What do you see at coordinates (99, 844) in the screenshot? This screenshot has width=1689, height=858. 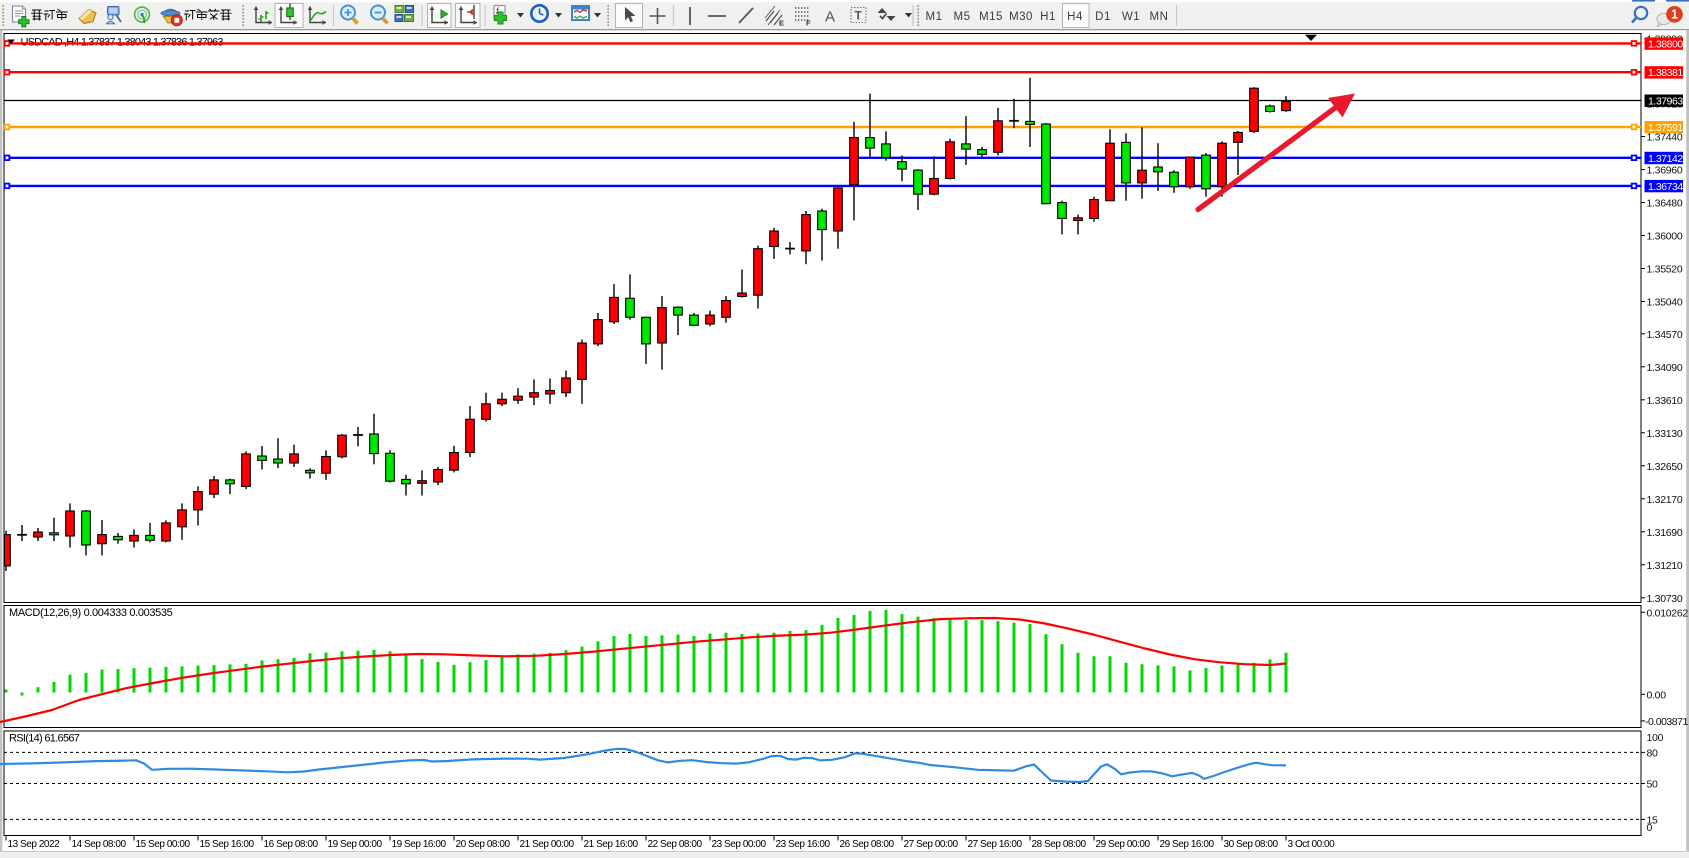 I see `svg-text: 14 Sep 08:00` at bounding box center [99, 844].